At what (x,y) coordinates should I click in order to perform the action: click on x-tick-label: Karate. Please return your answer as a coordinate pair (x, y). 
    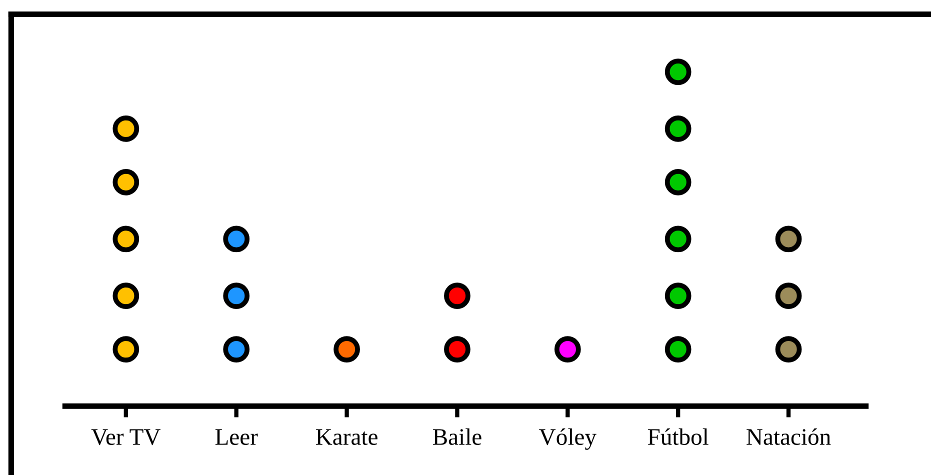
    Looking at the image, I should click on (347, 437).